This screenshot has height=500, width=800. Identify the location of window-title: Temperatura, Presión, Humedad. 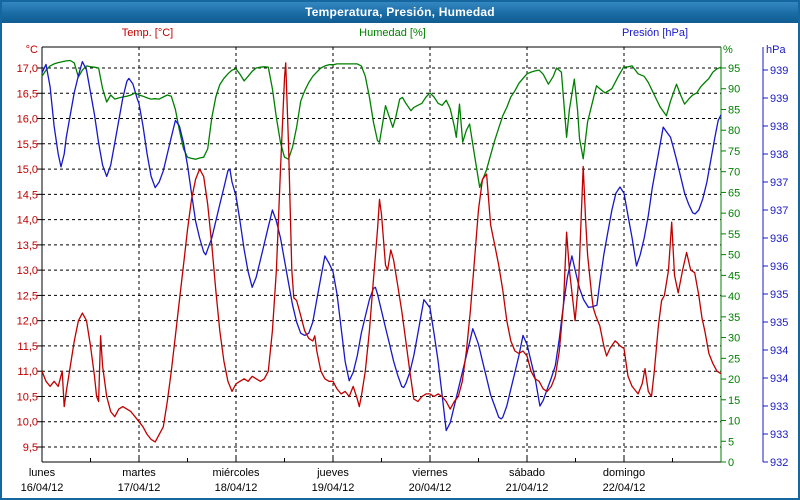
(400, 12).